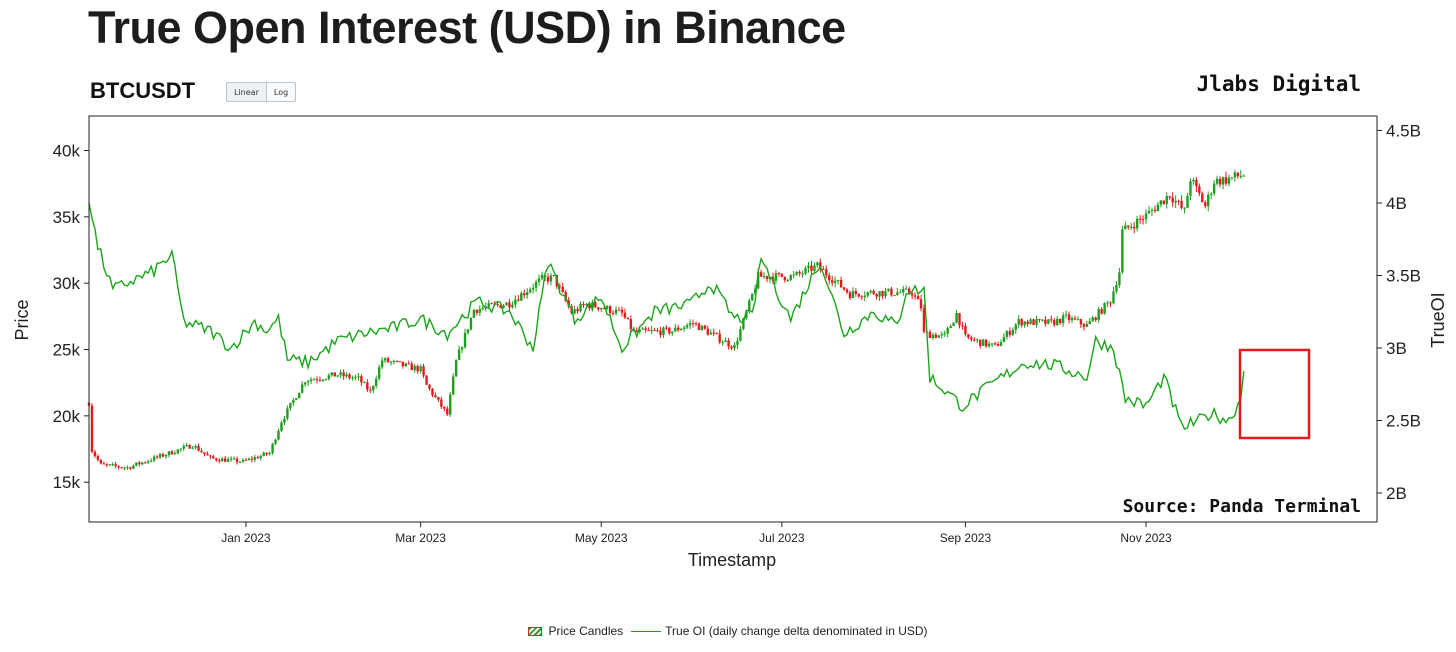  I want to click on y-right-tick-label: 2.5B, so click(1403, 421).